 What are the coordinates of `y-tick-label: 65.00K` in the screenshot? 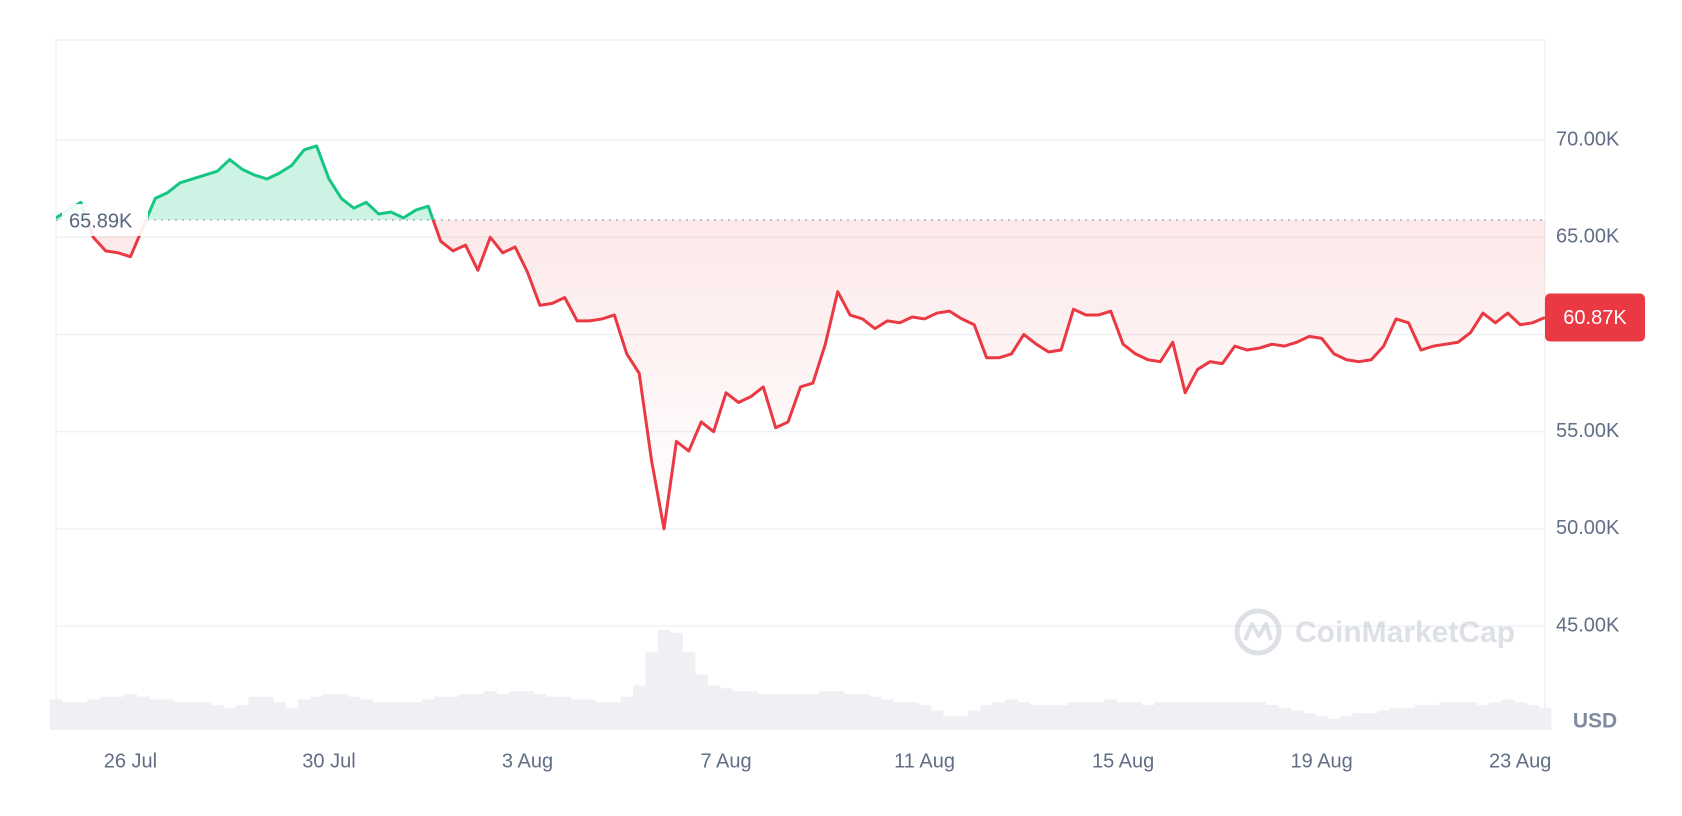 It's located at (1588, 237).